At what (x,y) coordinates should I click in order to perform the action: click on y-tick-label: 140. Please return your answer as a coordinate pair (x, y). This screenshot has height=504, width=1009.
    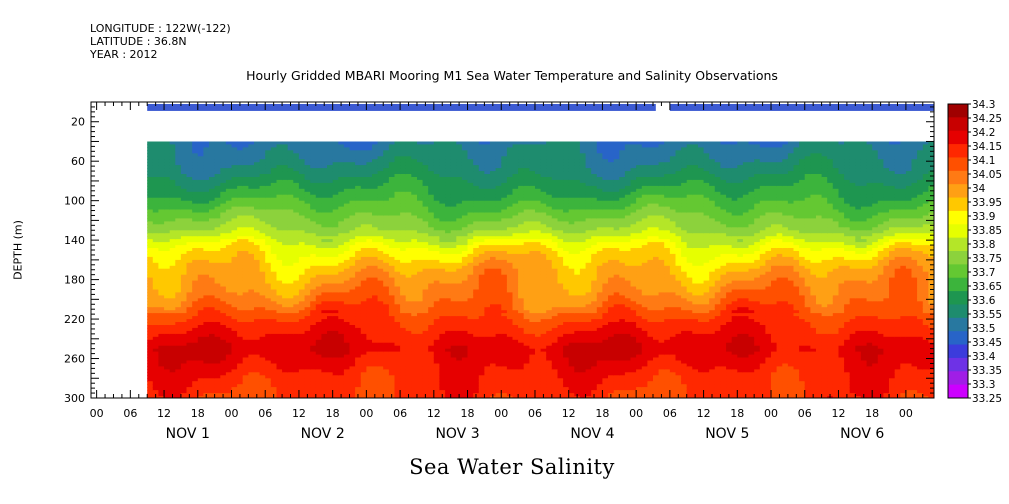
    Looking at the image, I should click on (74, 240).